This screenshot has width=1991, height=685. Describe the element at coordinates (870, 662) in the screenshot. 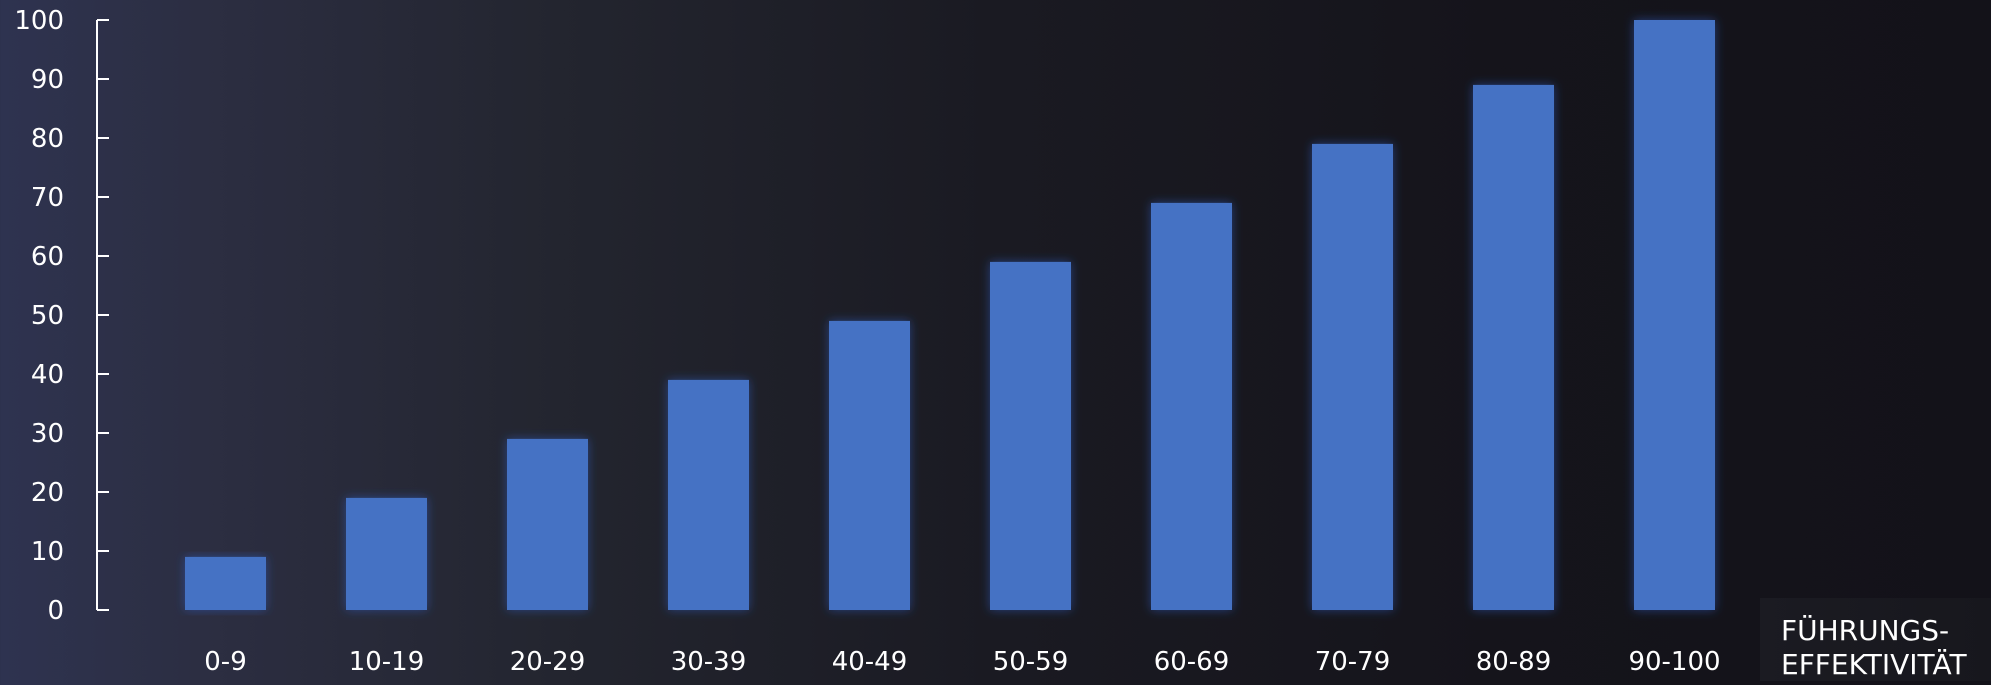

I see `x-category-label: 40-49` at that location.